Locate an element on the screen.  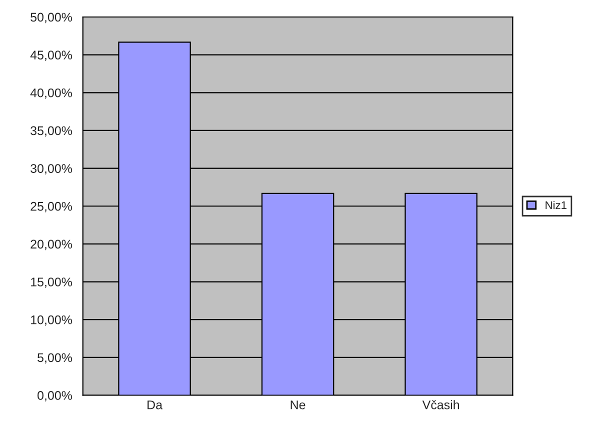
x-tick-label: Včasih is located at coordinates (441, 405).